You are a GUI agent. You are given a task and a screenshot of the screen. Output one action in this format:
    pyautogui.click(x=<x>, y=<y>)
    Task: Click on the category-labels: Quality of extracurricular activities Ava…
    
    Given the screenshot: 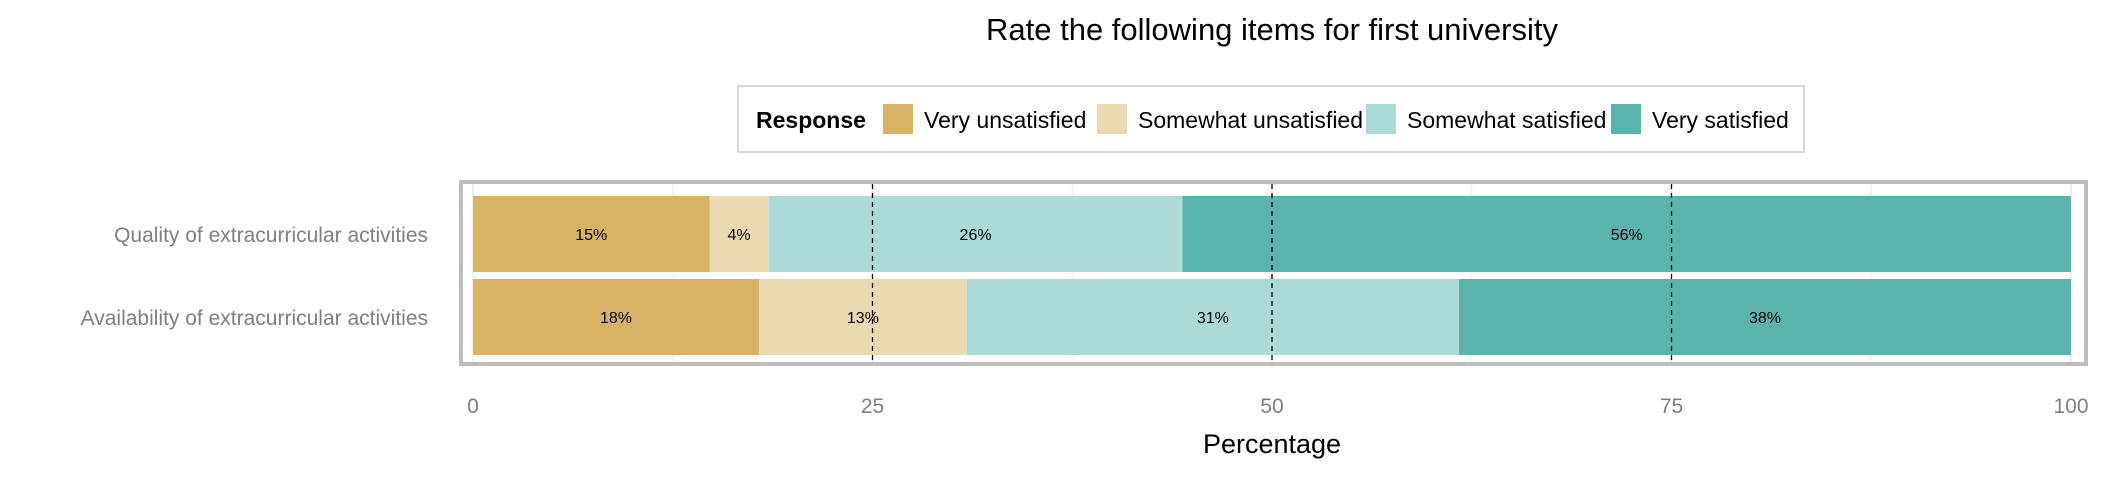 What is the action you would take?
    pyautogui.click(x=254, y=277)
    